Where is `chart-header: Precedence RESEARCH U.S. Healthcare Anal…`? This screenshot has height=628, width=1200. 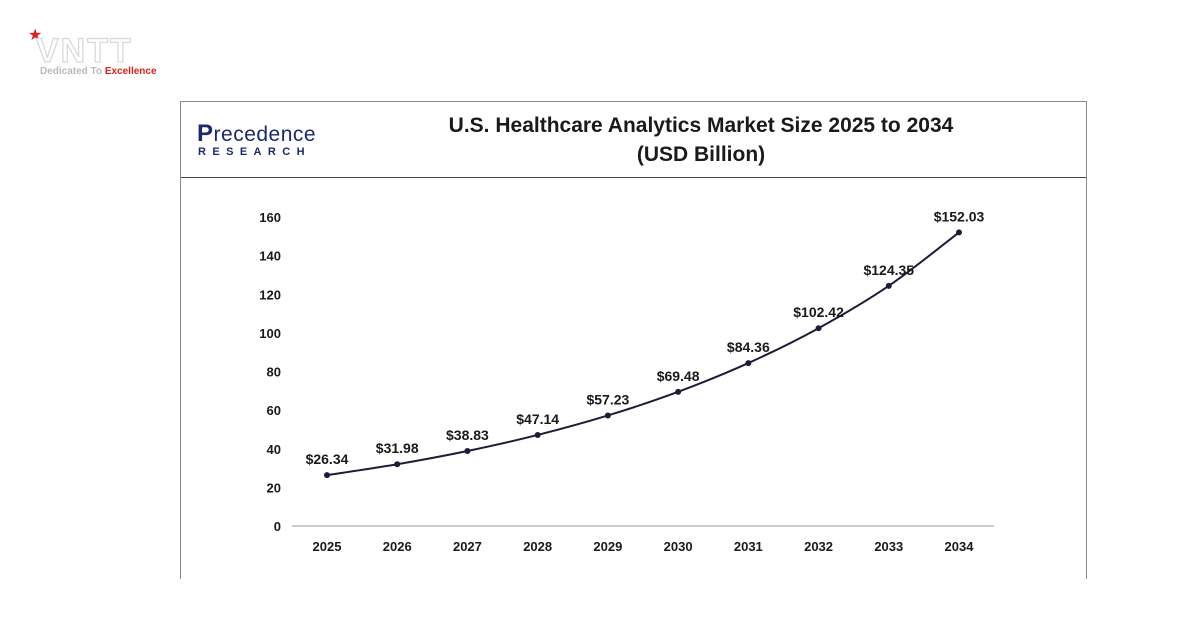 chart-header: Precedence RESEARCH U.S. Healthcare Anal… is located at coordinates (633, 140).